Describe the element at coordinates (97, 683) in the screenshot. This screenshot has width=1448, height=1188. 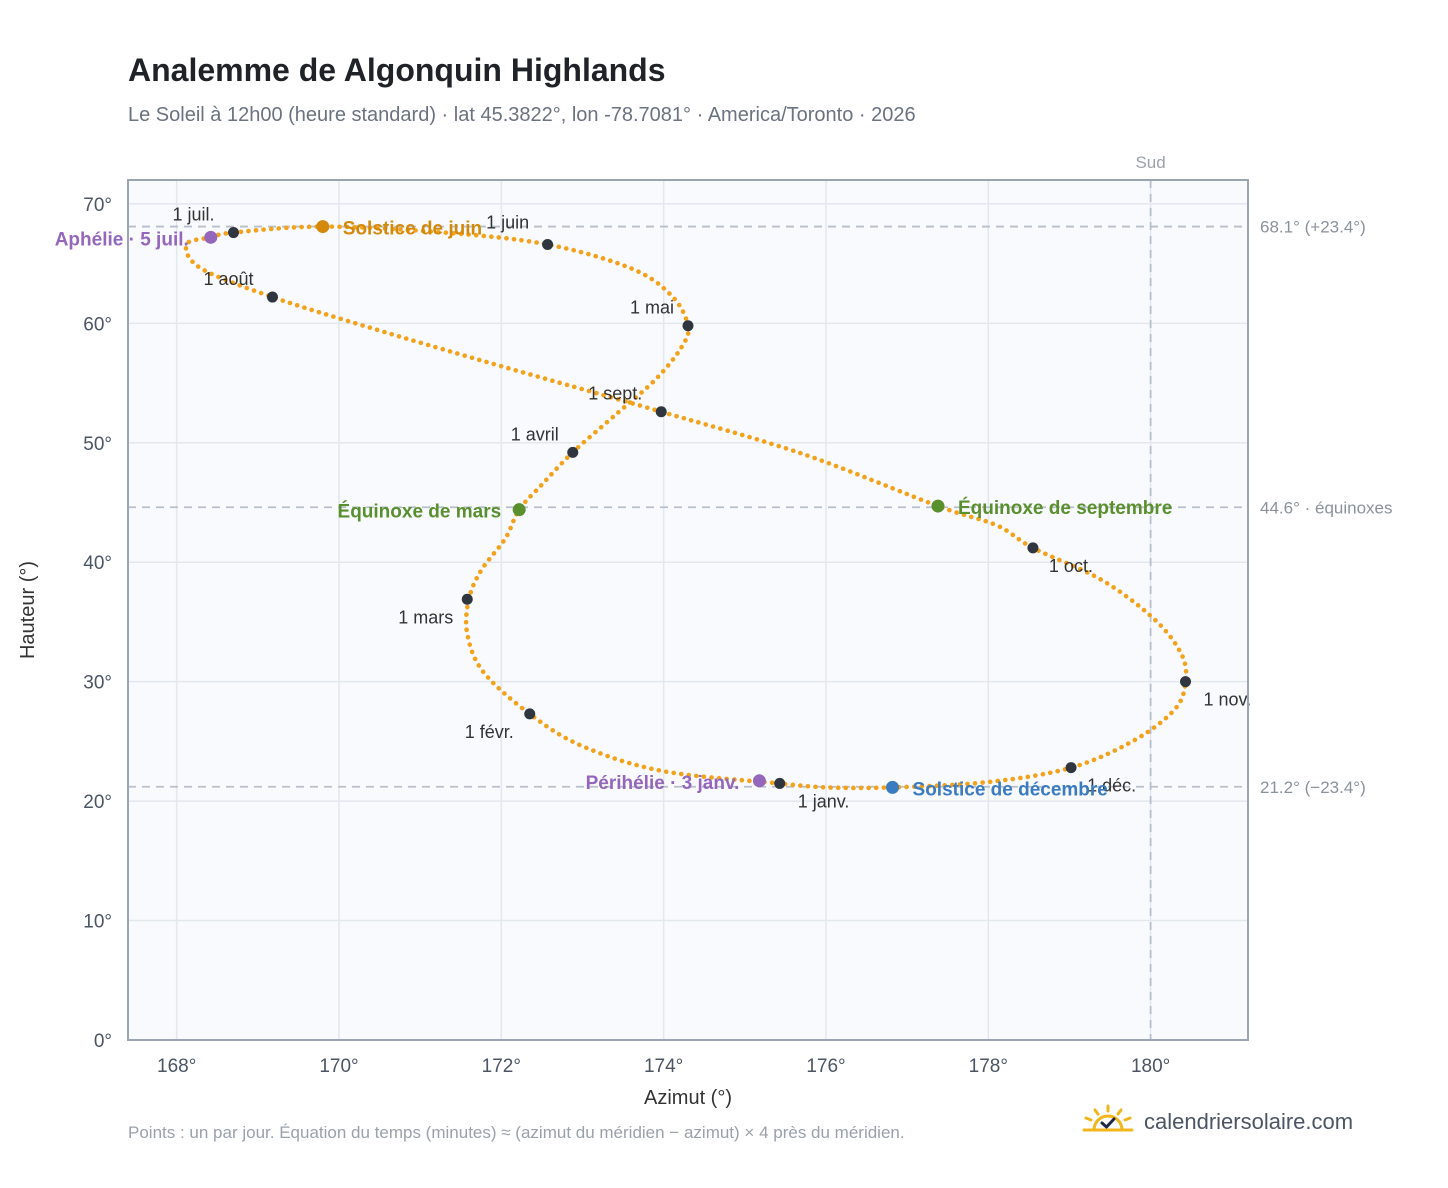
I see `y-tick-label: 30°` at that location.